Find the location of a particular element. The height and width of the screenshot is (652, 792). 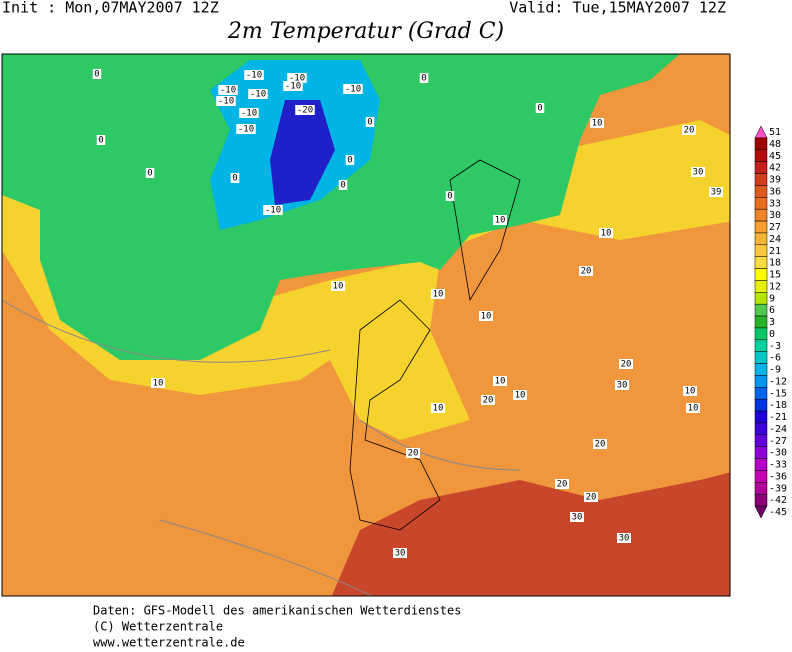

map-hot-area is located at coordinates (530, 534).